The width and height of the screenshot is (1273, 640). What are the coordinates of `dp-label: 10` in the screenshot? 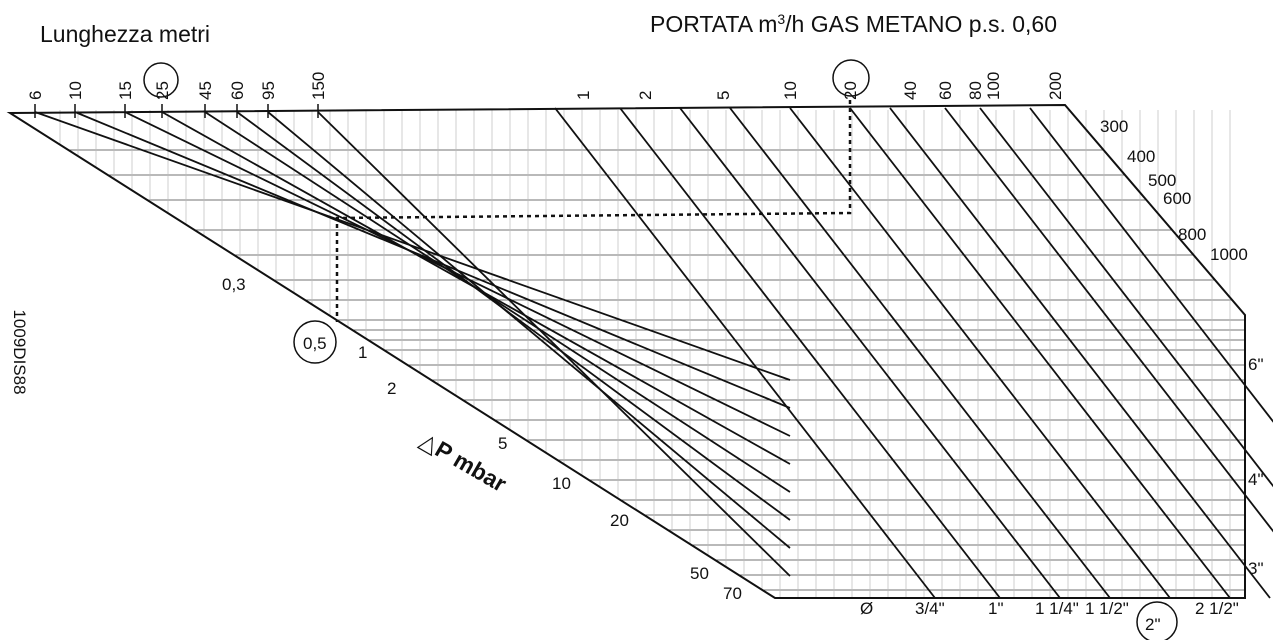 It's located at (561, 483).